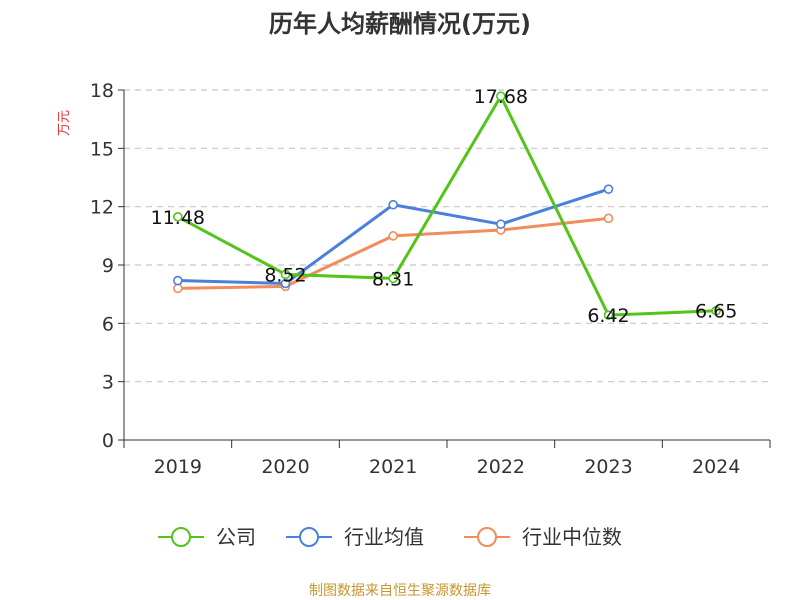  Describe the element at coordinates (393, 467) in the screenshot. I see `x-tick-label: 2021` at that location.